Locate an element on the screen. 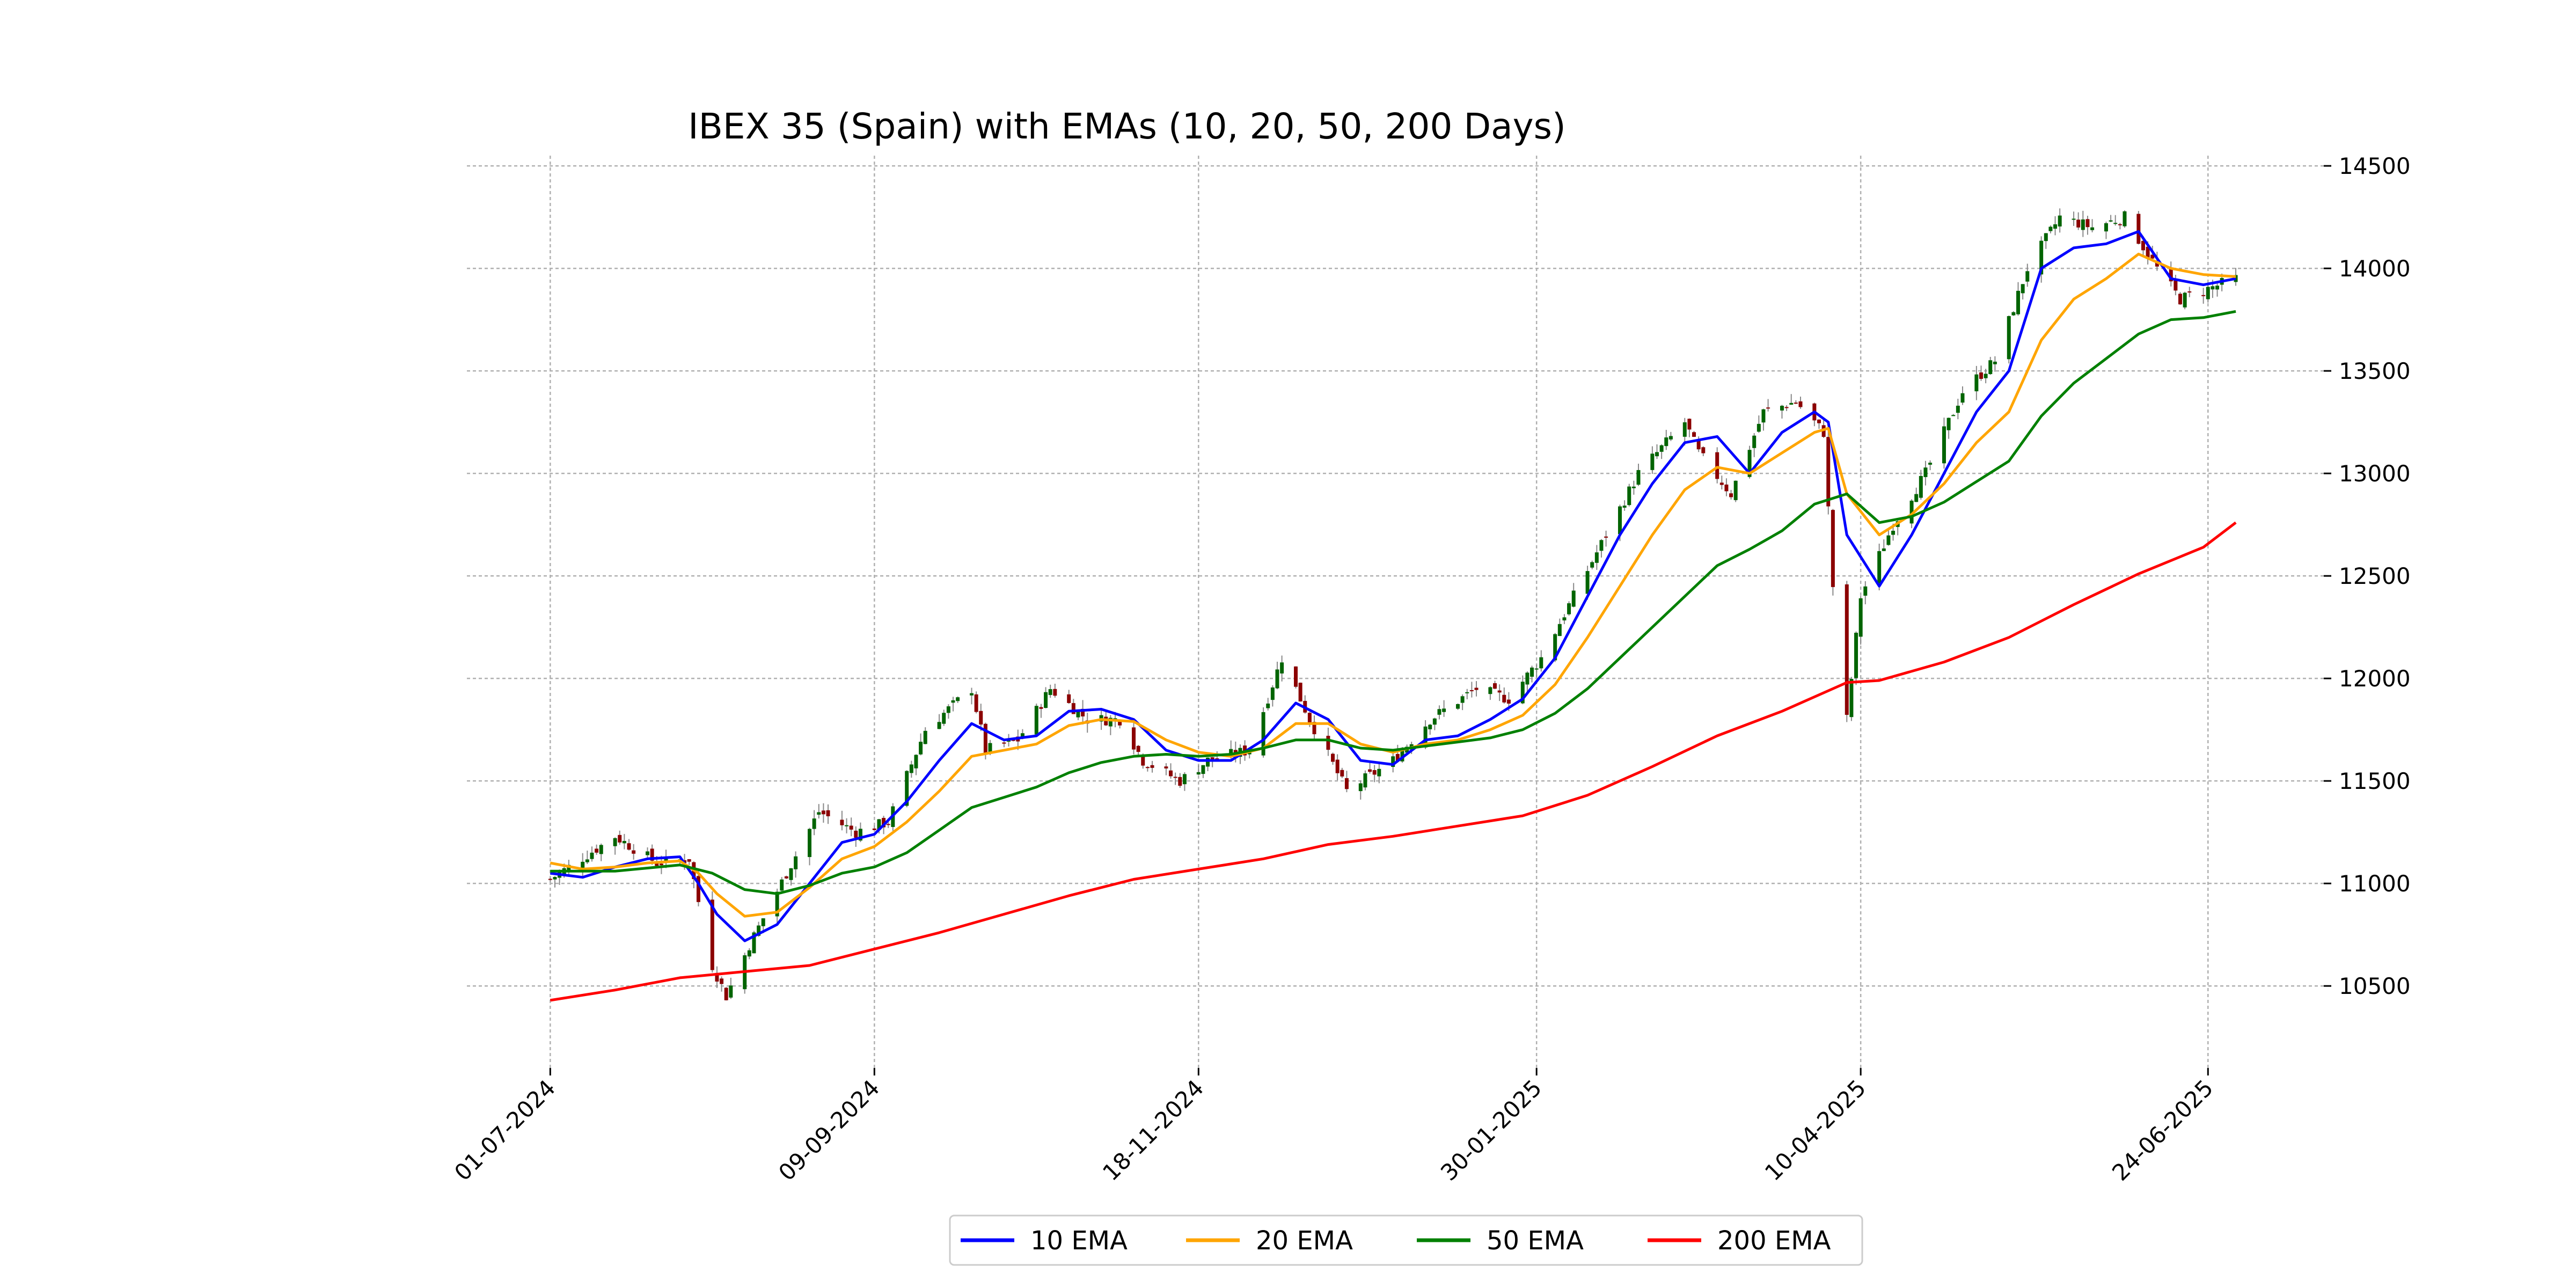 This screenshot has height=1288, width=2576. y-tick-label: 13500 is located at coordinates (2375, 371).